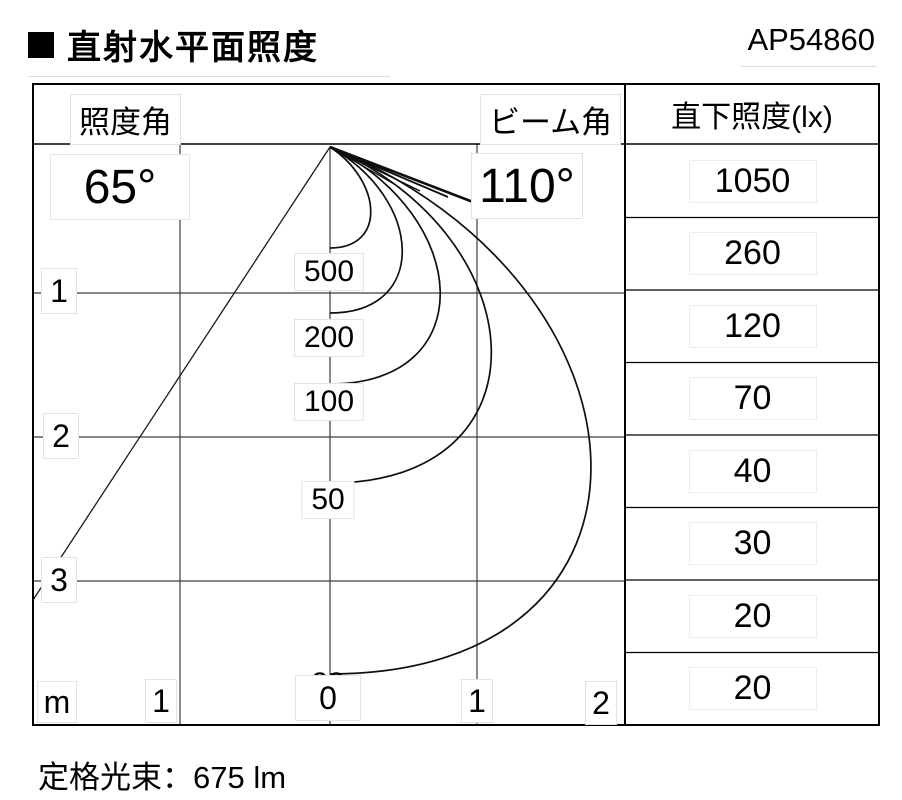 This screenshot has height=800, width=902. I want to click on header-illuminance-angle: 照度角, so click(125, 119).